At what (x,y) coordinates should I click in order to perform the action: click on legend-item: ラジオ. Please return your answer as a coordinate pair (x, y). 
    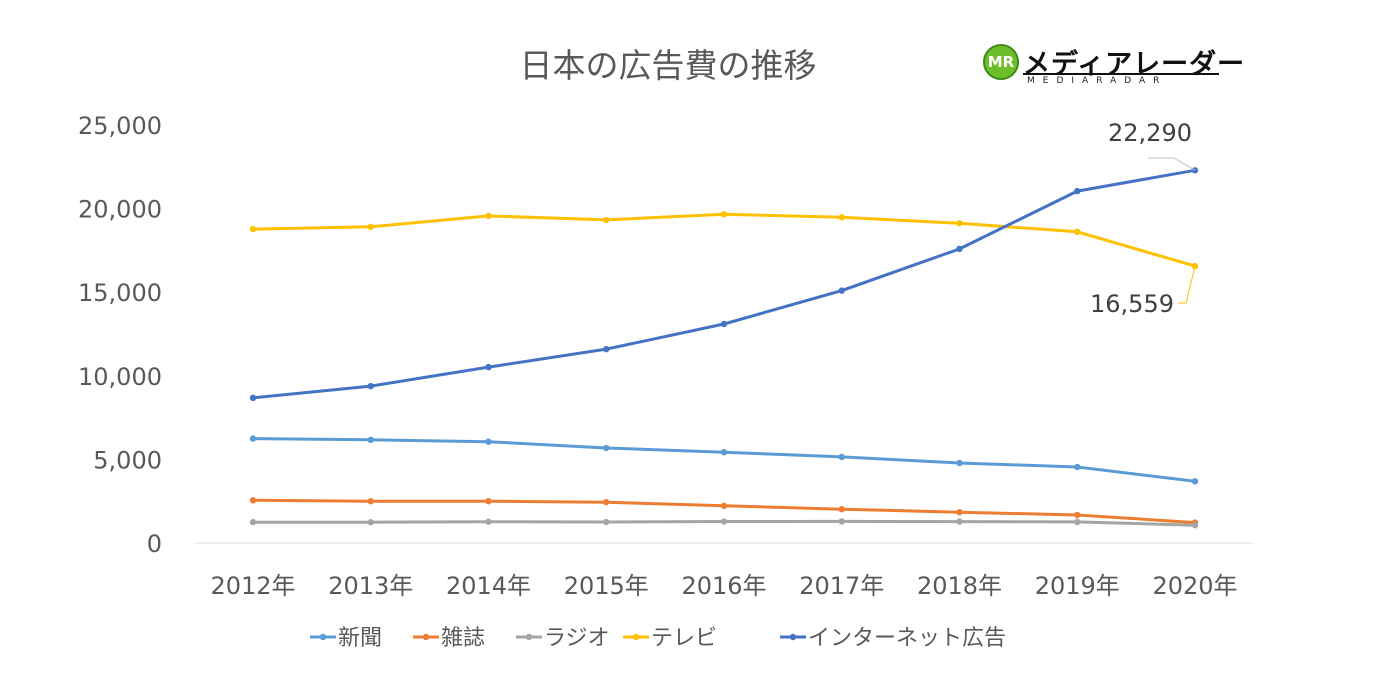
    Looking at the image, I should click on (563, 638).